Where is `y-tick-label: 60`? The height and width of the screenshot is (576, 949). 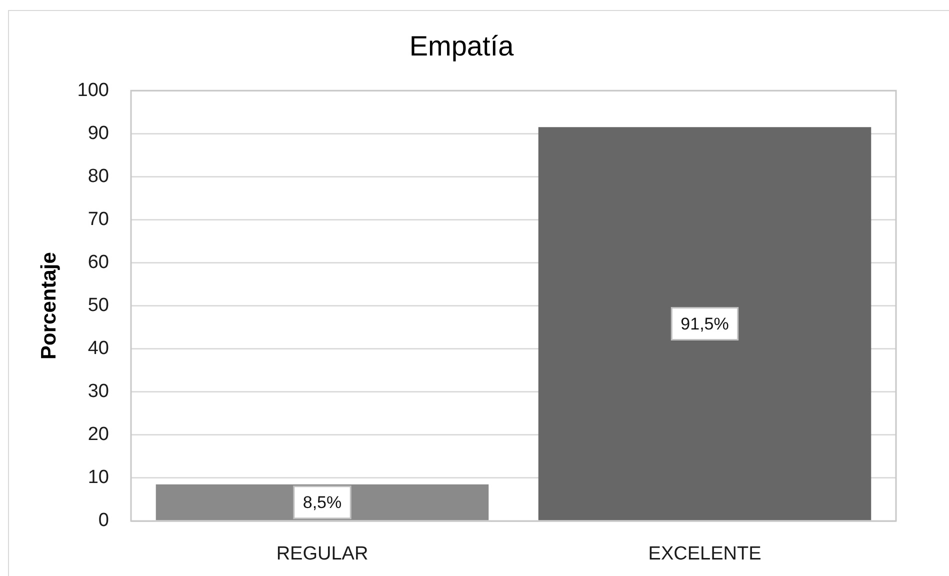
y-tick-label: 60 is located at coordinates (98, 262).